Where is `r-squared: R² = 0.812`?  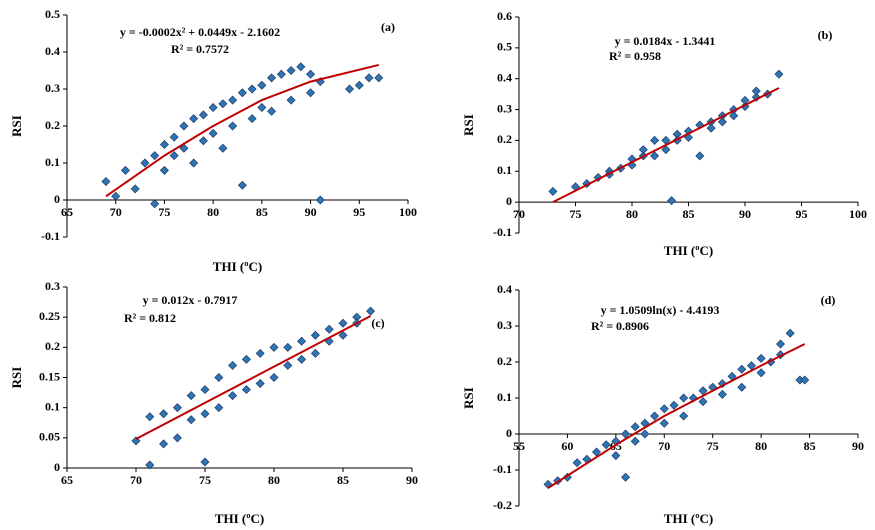
r-squared: R² = 0.812 is located at coordinates (150, 318).